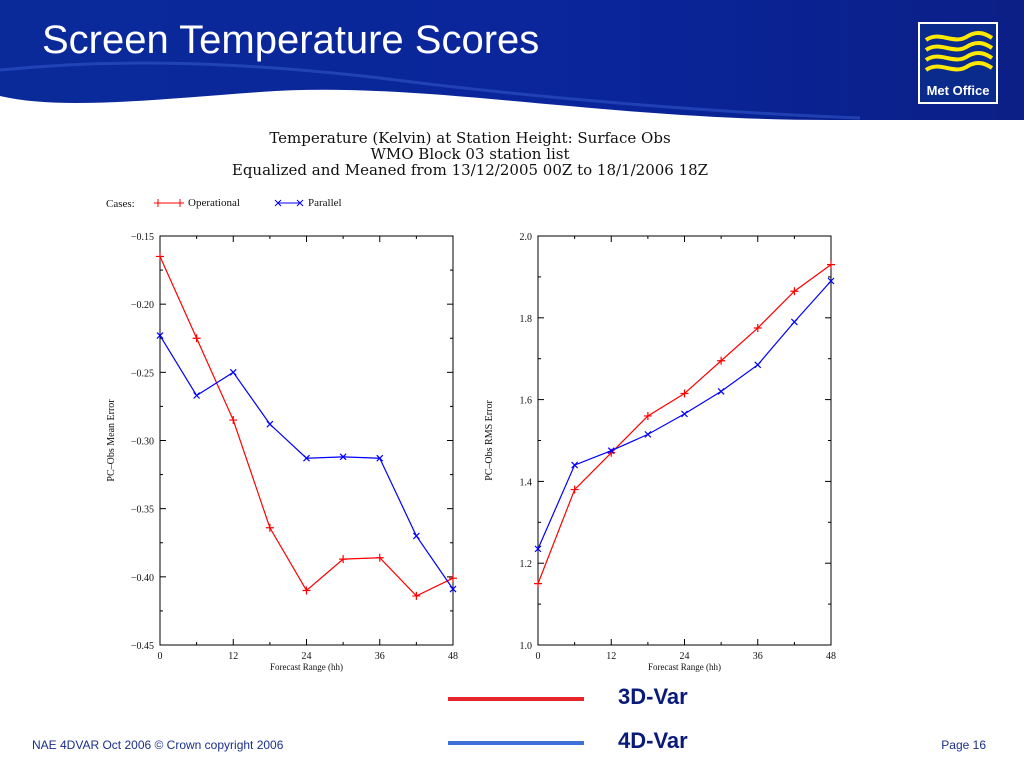 The height and width of the screenshot is (768, 1024). What do you see at coordinates (526, 401) in the screenshot?
I see `y-tick-label: 1.6` at bounding box center [526, 401].